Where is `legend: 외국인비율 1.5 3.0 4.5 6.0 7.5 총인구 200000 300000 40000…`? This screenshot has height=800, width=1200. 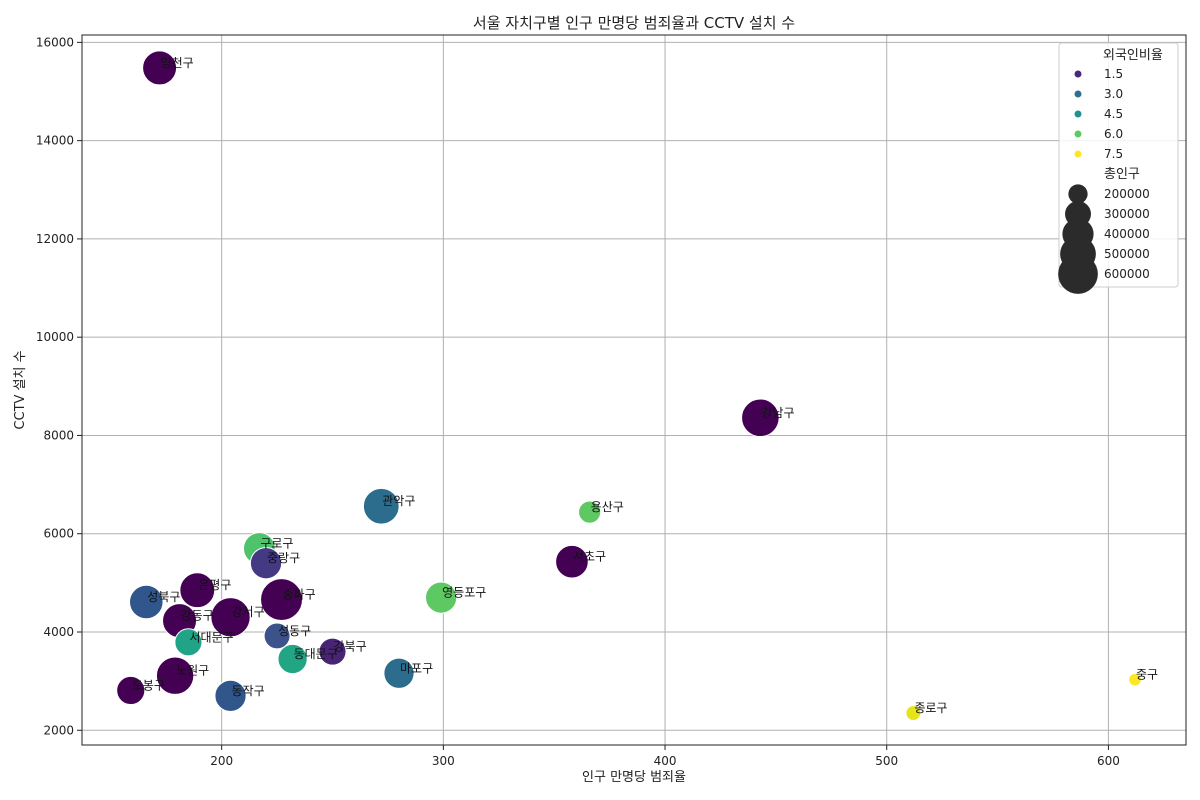 legend: 외국인비율 1.5 3.0 4.5 6.0 7.5 총인구 200000 300000 40000… is located at coordinates (1118, 168).